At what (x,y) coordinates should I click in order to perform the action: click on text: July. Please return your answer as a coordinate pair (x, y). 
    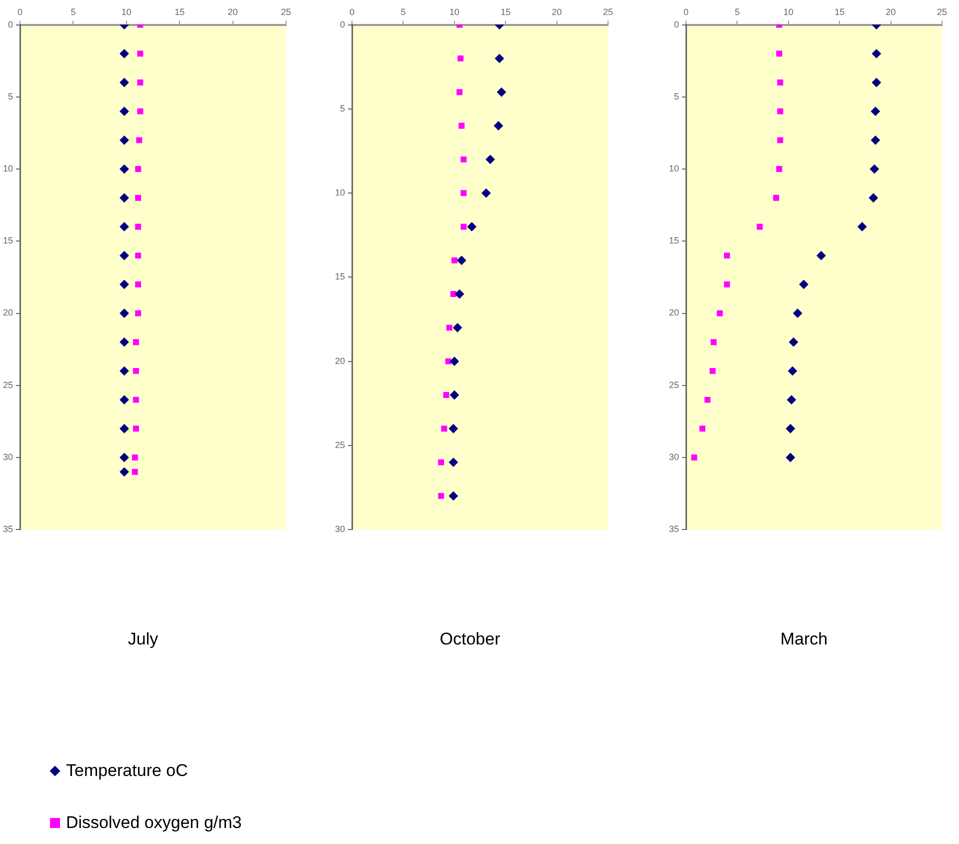
    Looking at the image, I should click on (143, 638).